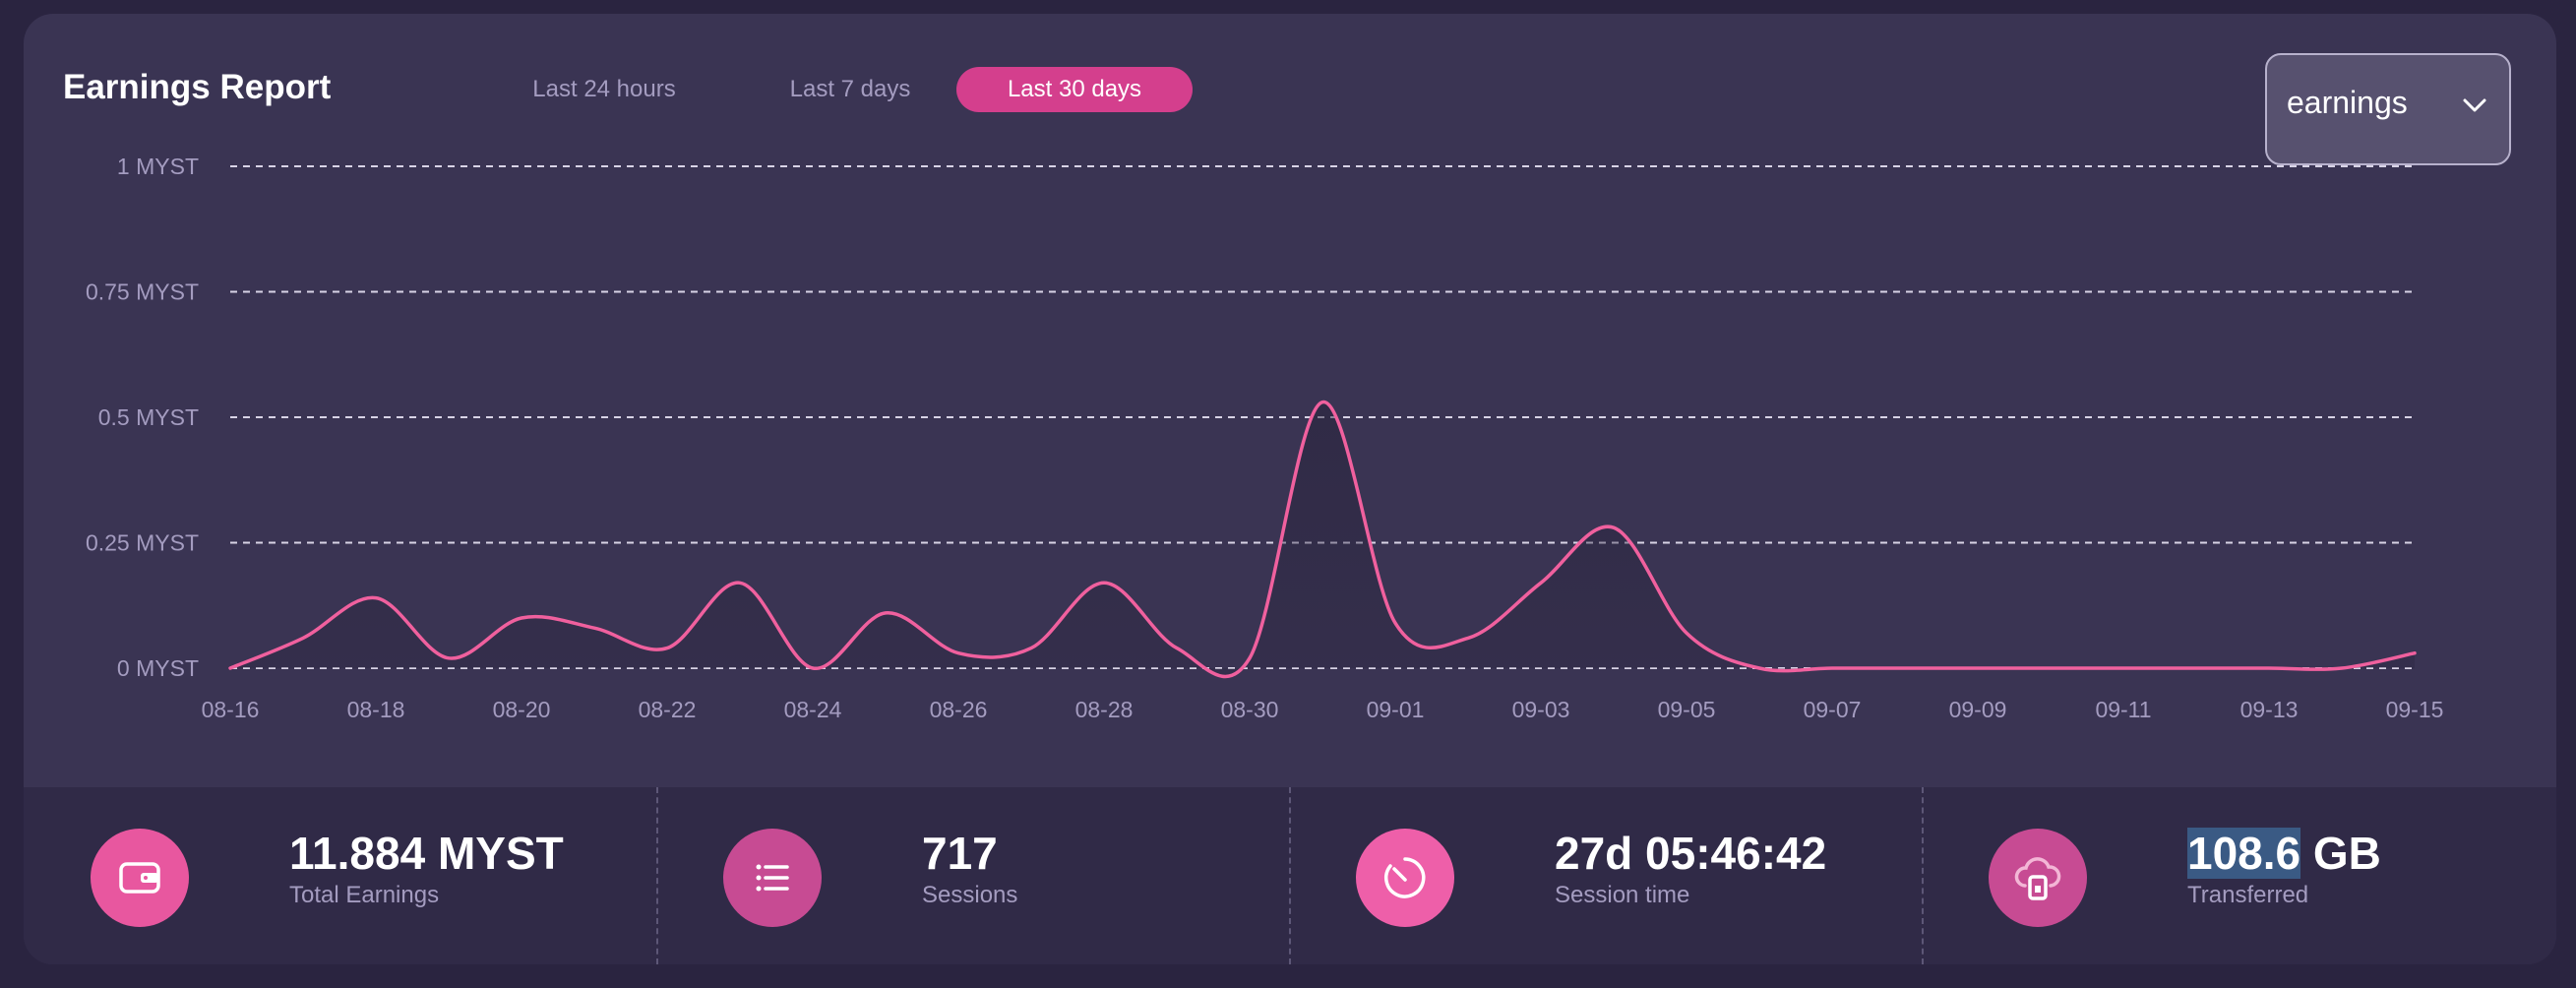 This screenshot has height=988, width=2576. Describe the element at coordinates (364, 895) in the screenshot. I see `total-earnings-label: Total Earnings` at that location.